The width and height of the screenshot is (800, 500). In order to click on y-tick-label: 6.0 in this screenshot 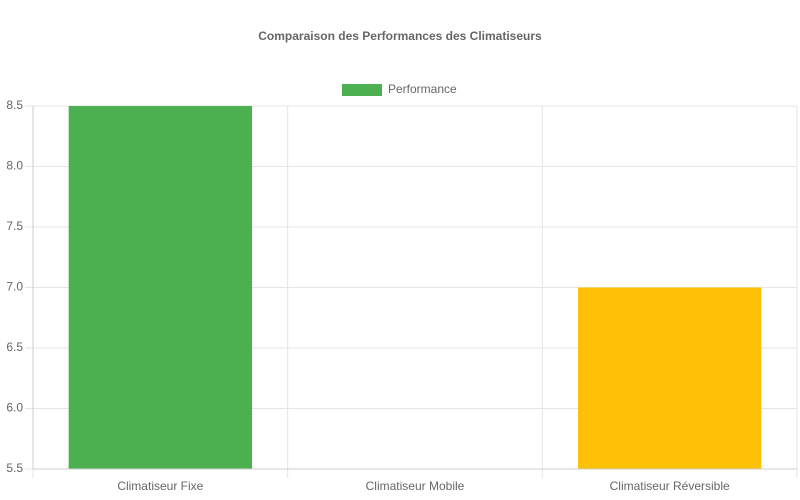, I will do `click(14, 408)`.